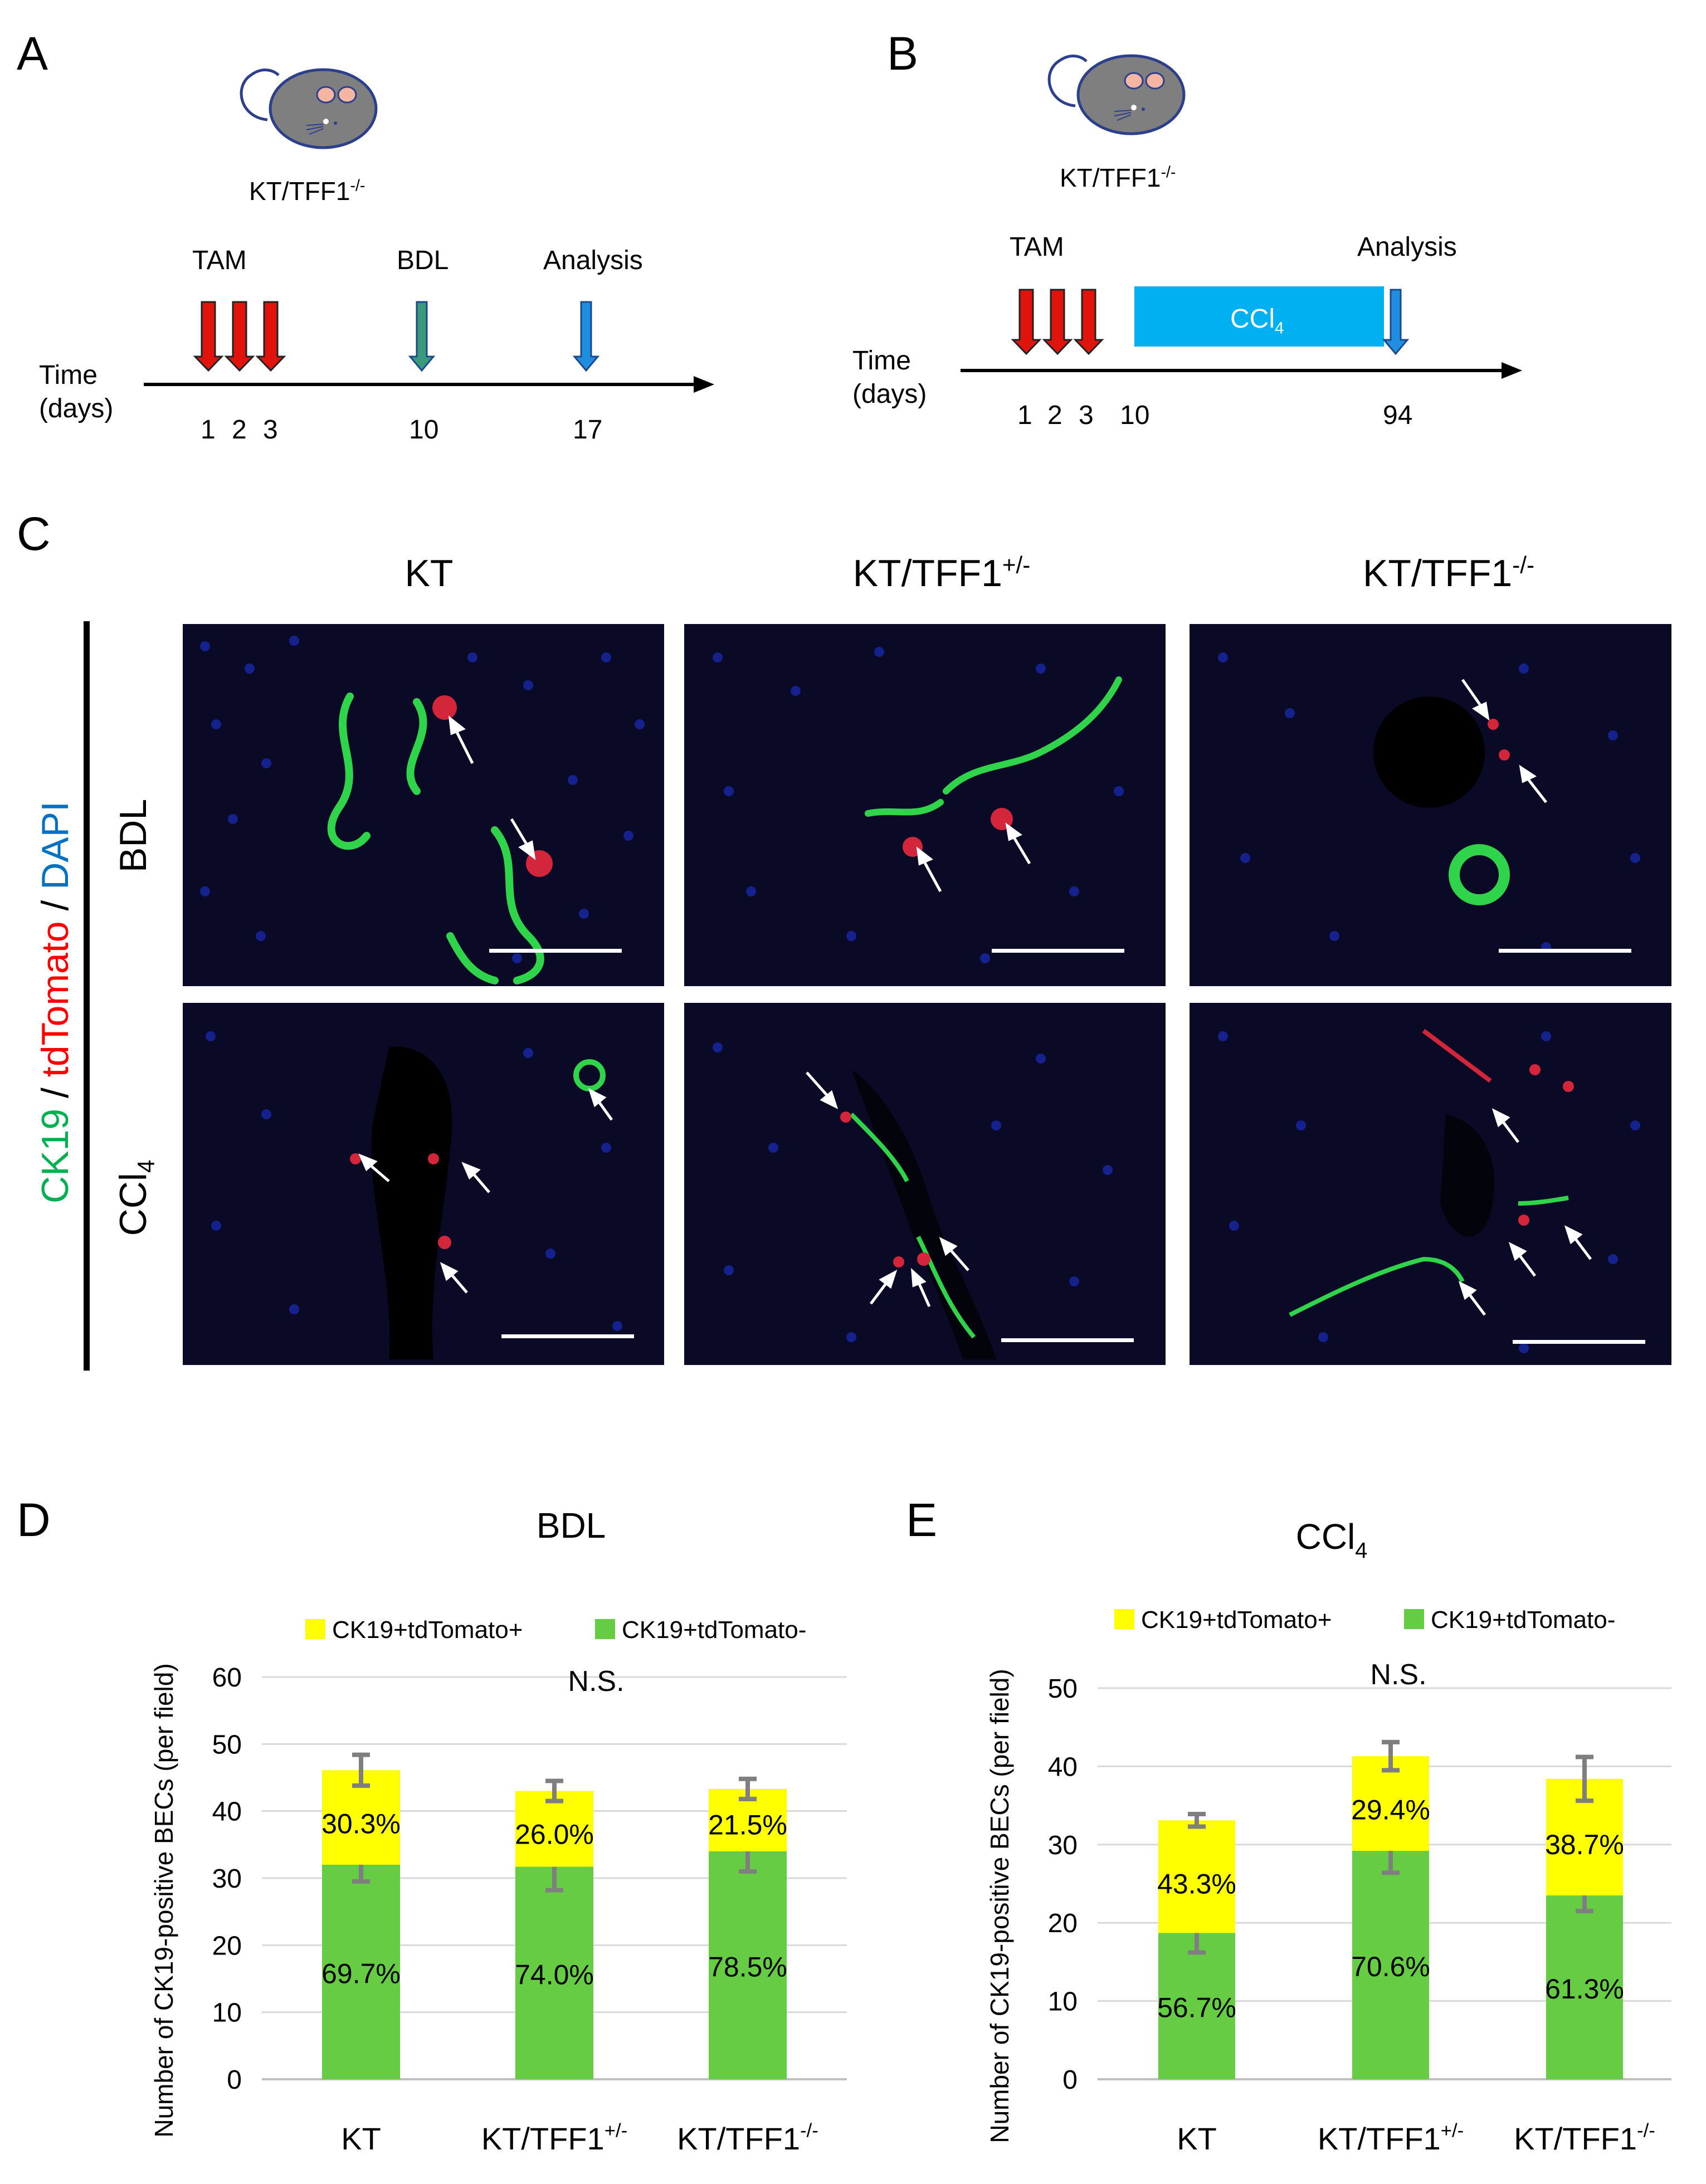 This screenshot has width=1706, height=2184. I want to click on day-a-10: 10, so click(424, 430).